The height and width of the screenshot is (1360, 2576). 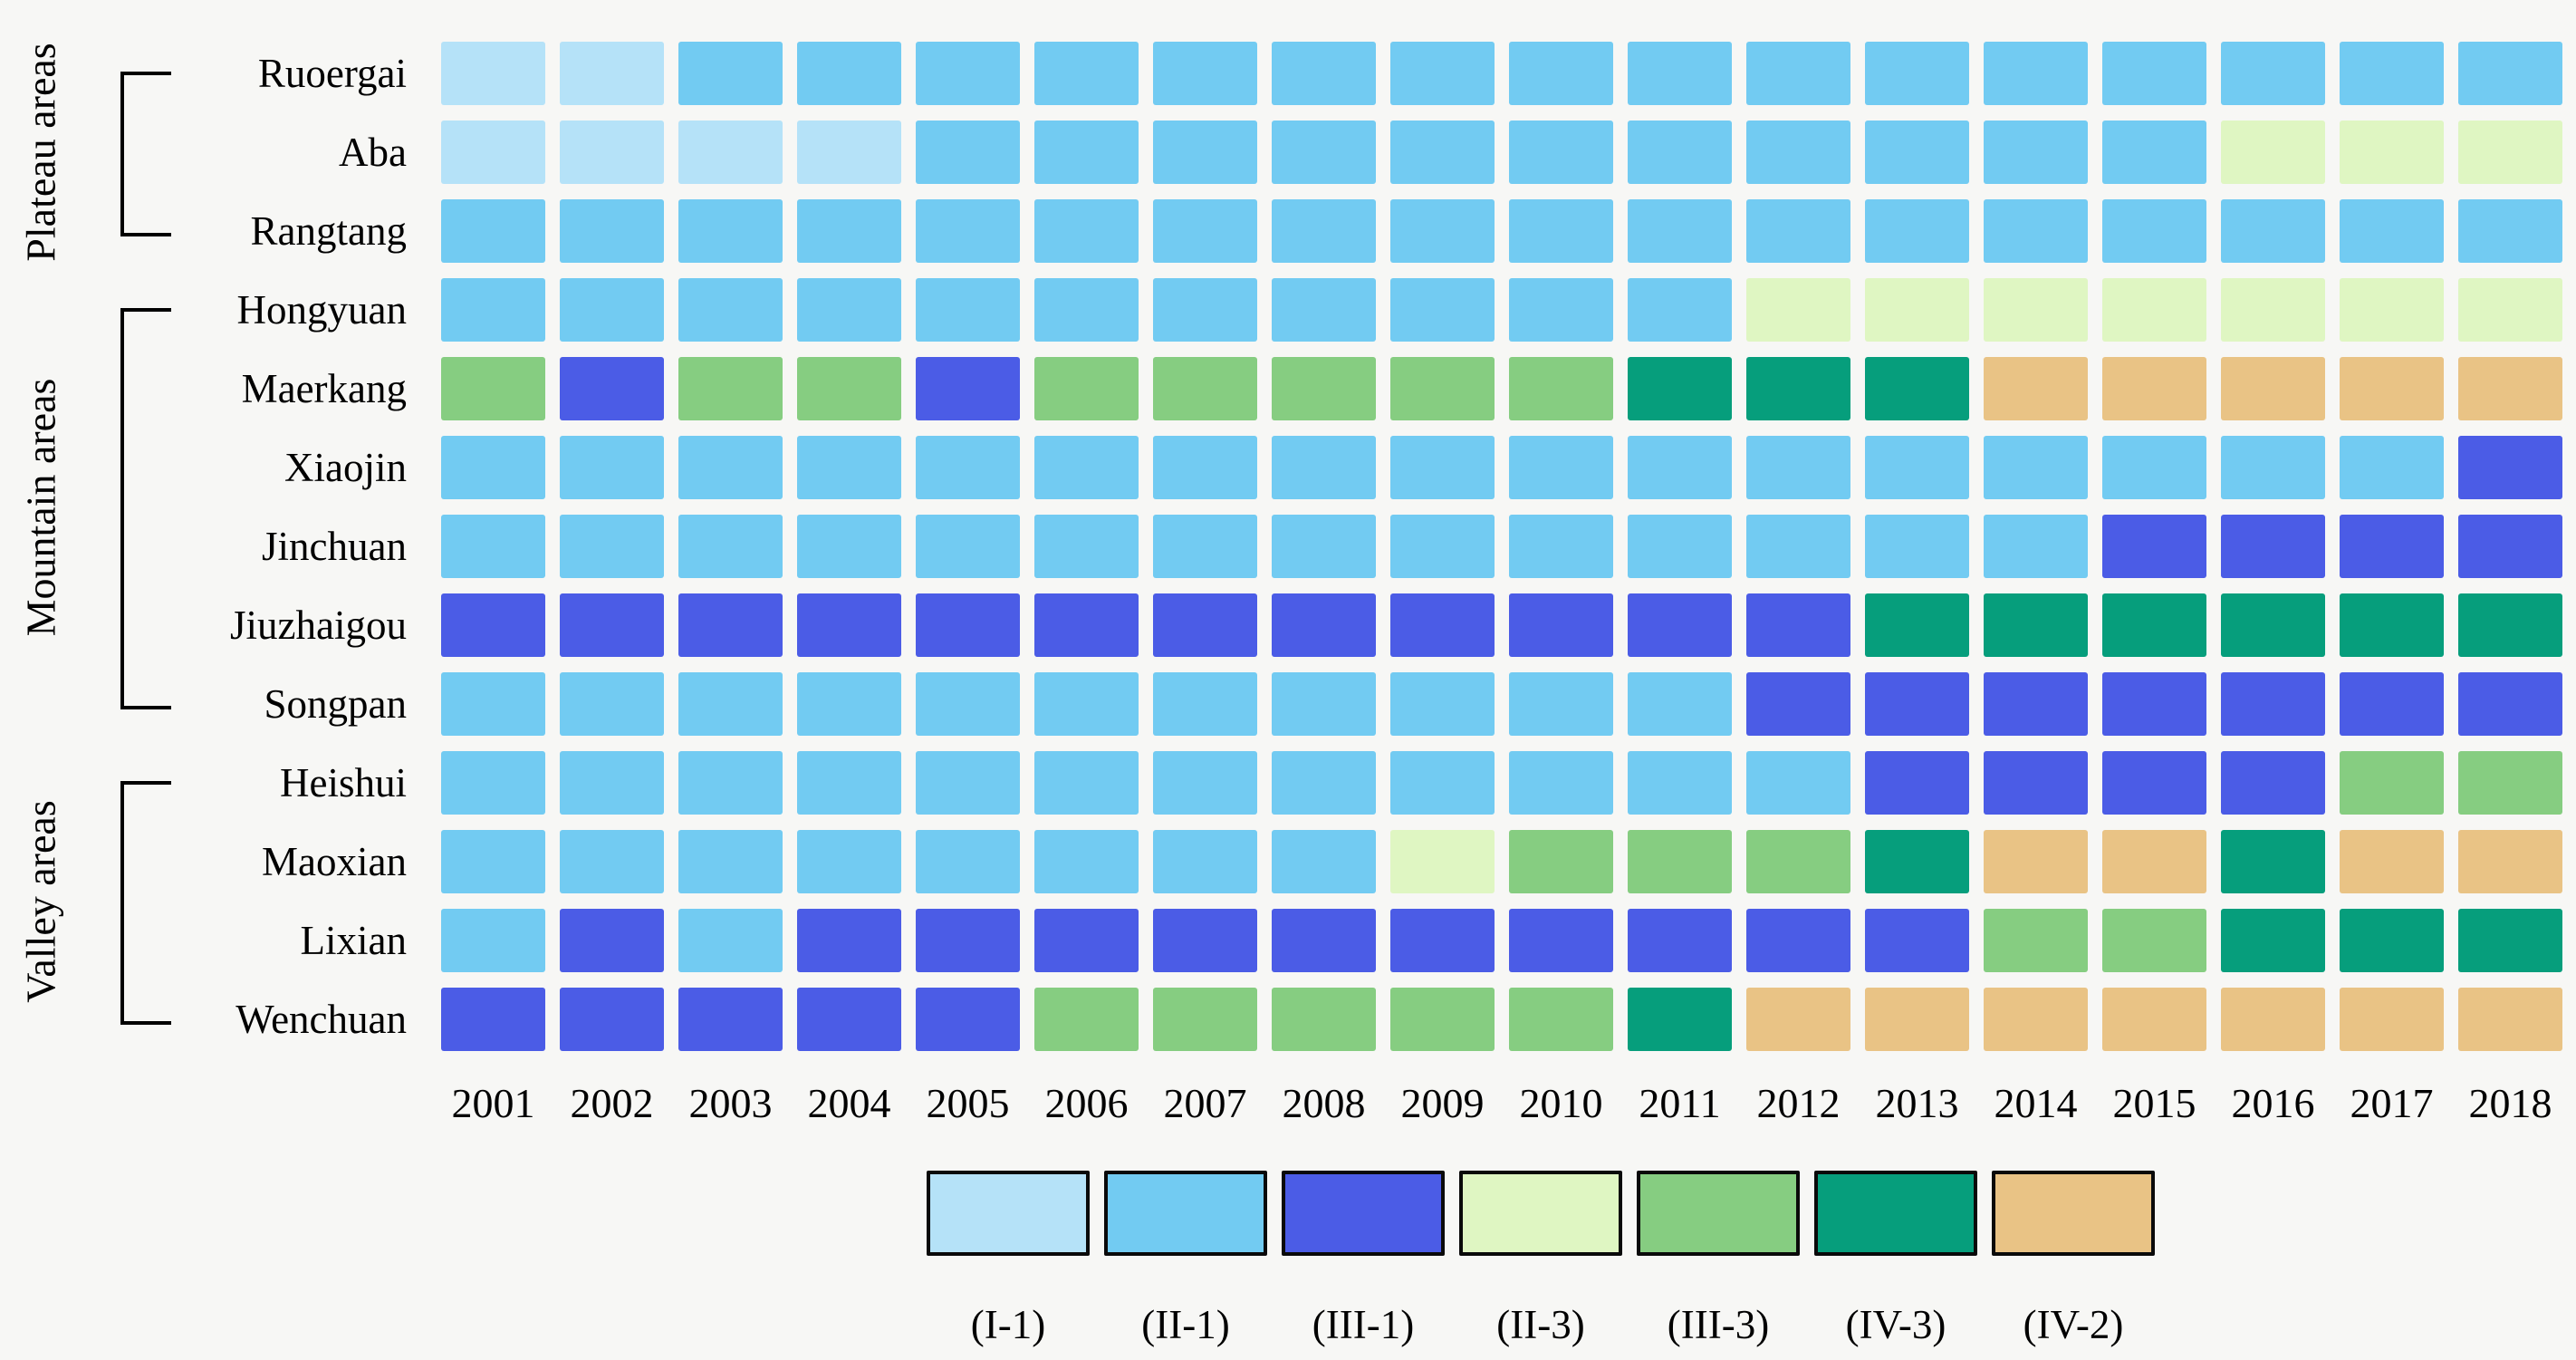 What do you see at coordinates (493, 546) in the screenshot?
I see `cell-jinchuan-2001` at bounding box center [493, 546].